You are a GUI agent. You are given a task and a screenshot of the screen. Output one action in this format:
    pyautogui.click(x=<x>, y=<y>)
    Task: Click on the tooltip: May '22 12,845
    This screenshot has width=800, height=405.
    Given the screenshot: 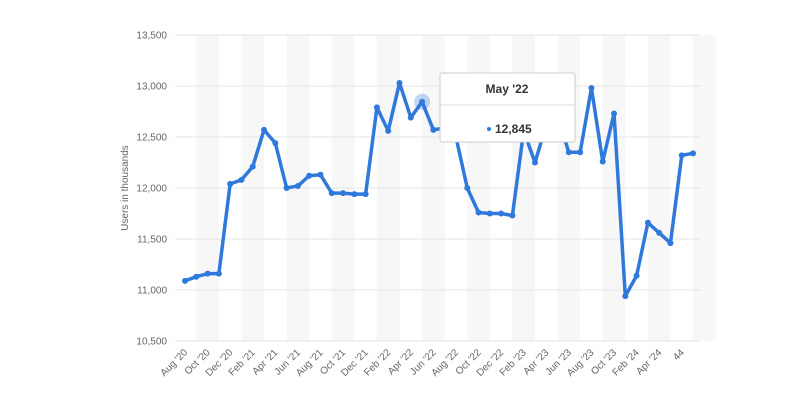 What is the action you would take?
    pyautogui.click(x=507, y=107)
    